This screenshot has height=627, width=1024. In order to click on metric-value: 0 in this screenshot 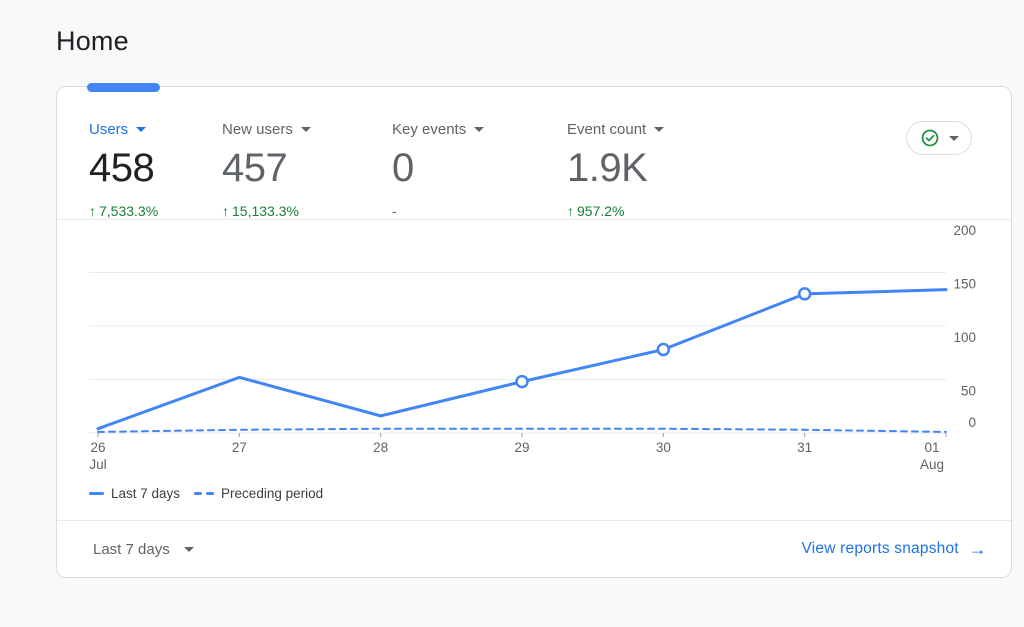, I will do `click(403, 168)`.